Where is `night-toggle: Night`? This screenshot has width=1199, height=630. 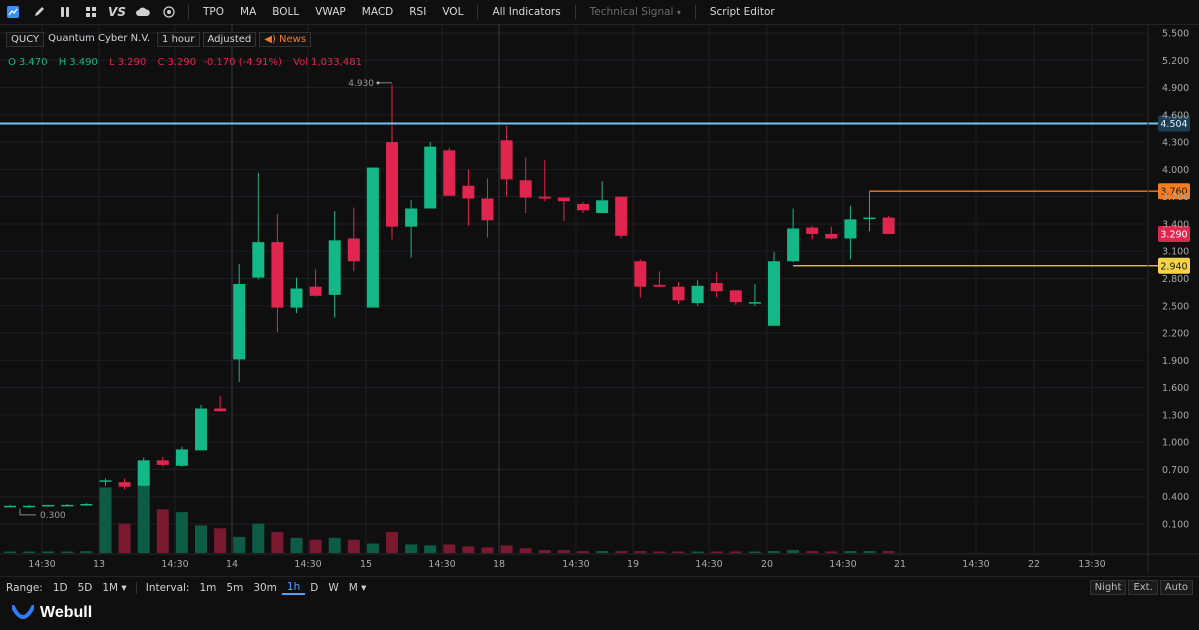
night-toggle: Night is located at coordinates (1108, 587).